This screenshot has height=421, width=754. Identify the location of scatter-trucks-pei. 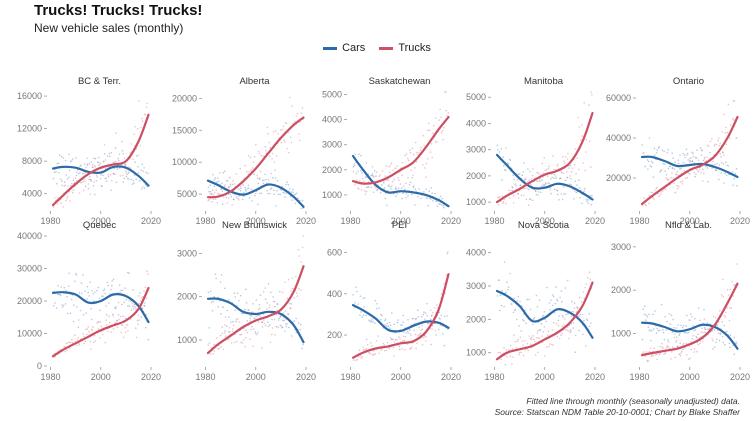
(400, 306).